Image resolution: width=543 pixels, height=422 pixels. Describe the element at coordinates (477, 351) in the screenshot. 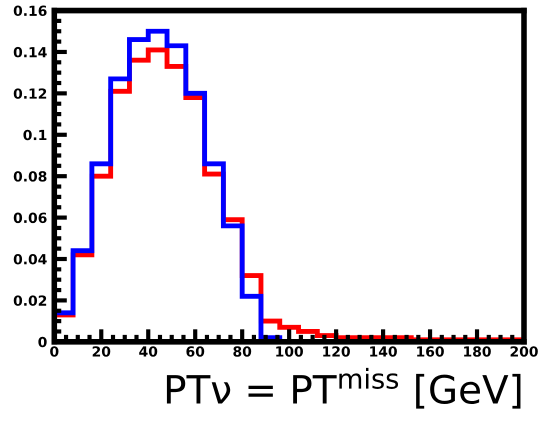

I see `x-tick-label: 180` at that location.